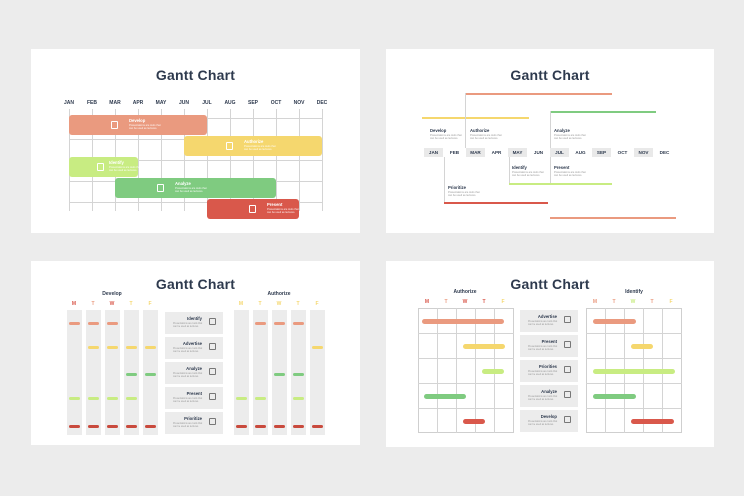  What do you see at coordinates (550, 170) in the screenshot?
I see `connector-line` at bounding box center [550, 170].